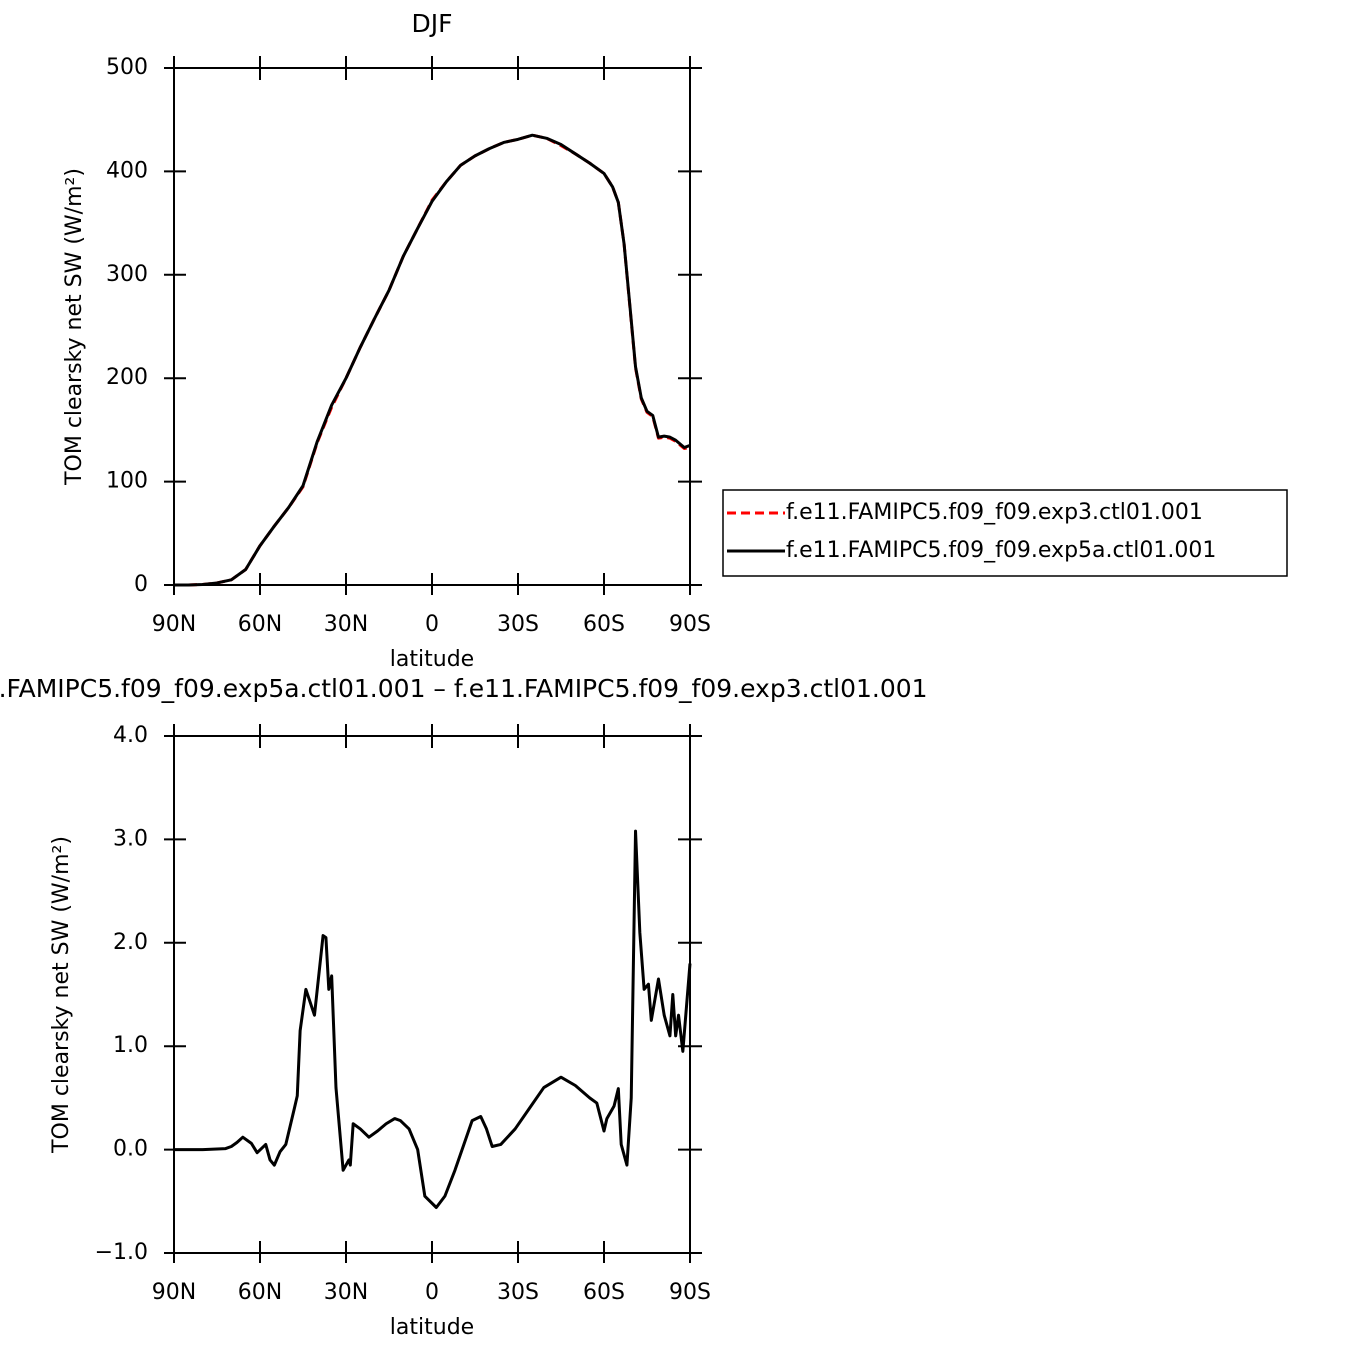  What do you see at coordinates (127, 67) in the screenshot?
I see `y-tick-label: 500` at bounding box center [127, 67].